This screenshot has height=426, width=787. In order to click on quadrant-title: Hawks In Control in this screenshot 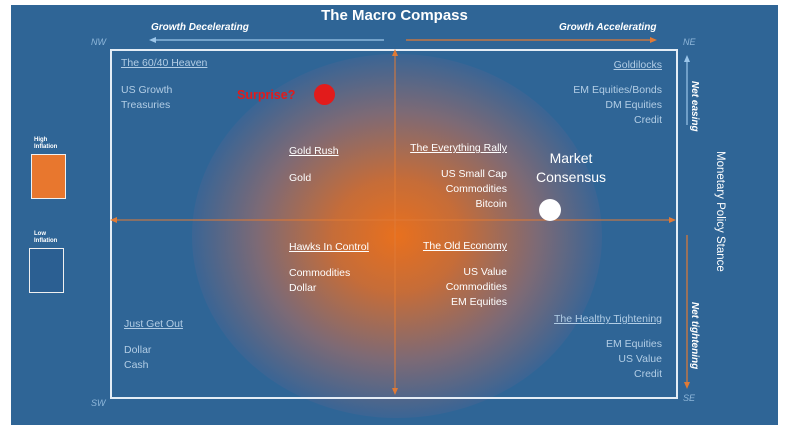, I will do `click(329, 247)`.